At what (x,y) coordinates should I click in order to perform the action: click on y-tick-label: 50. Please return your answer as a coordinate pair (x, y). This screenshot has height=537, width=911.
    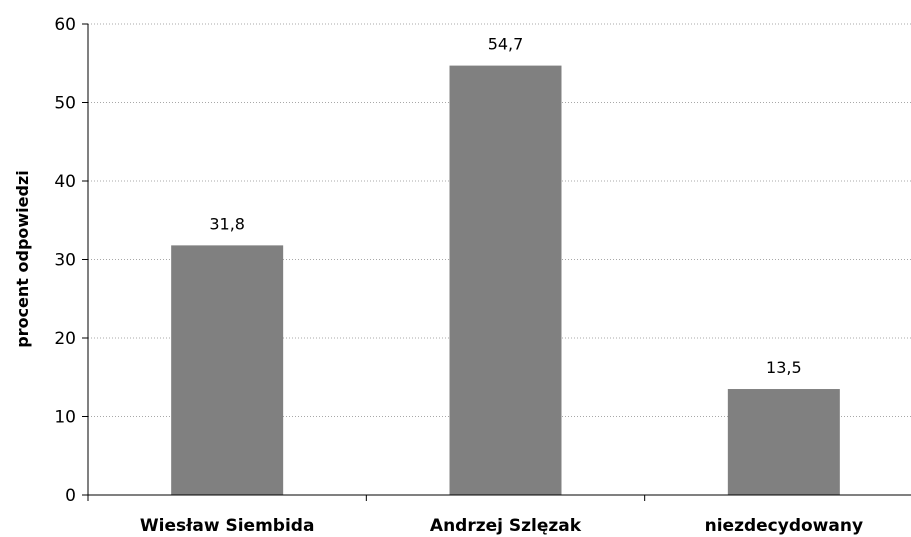
    Looking at the image, I should click on (65, 104).